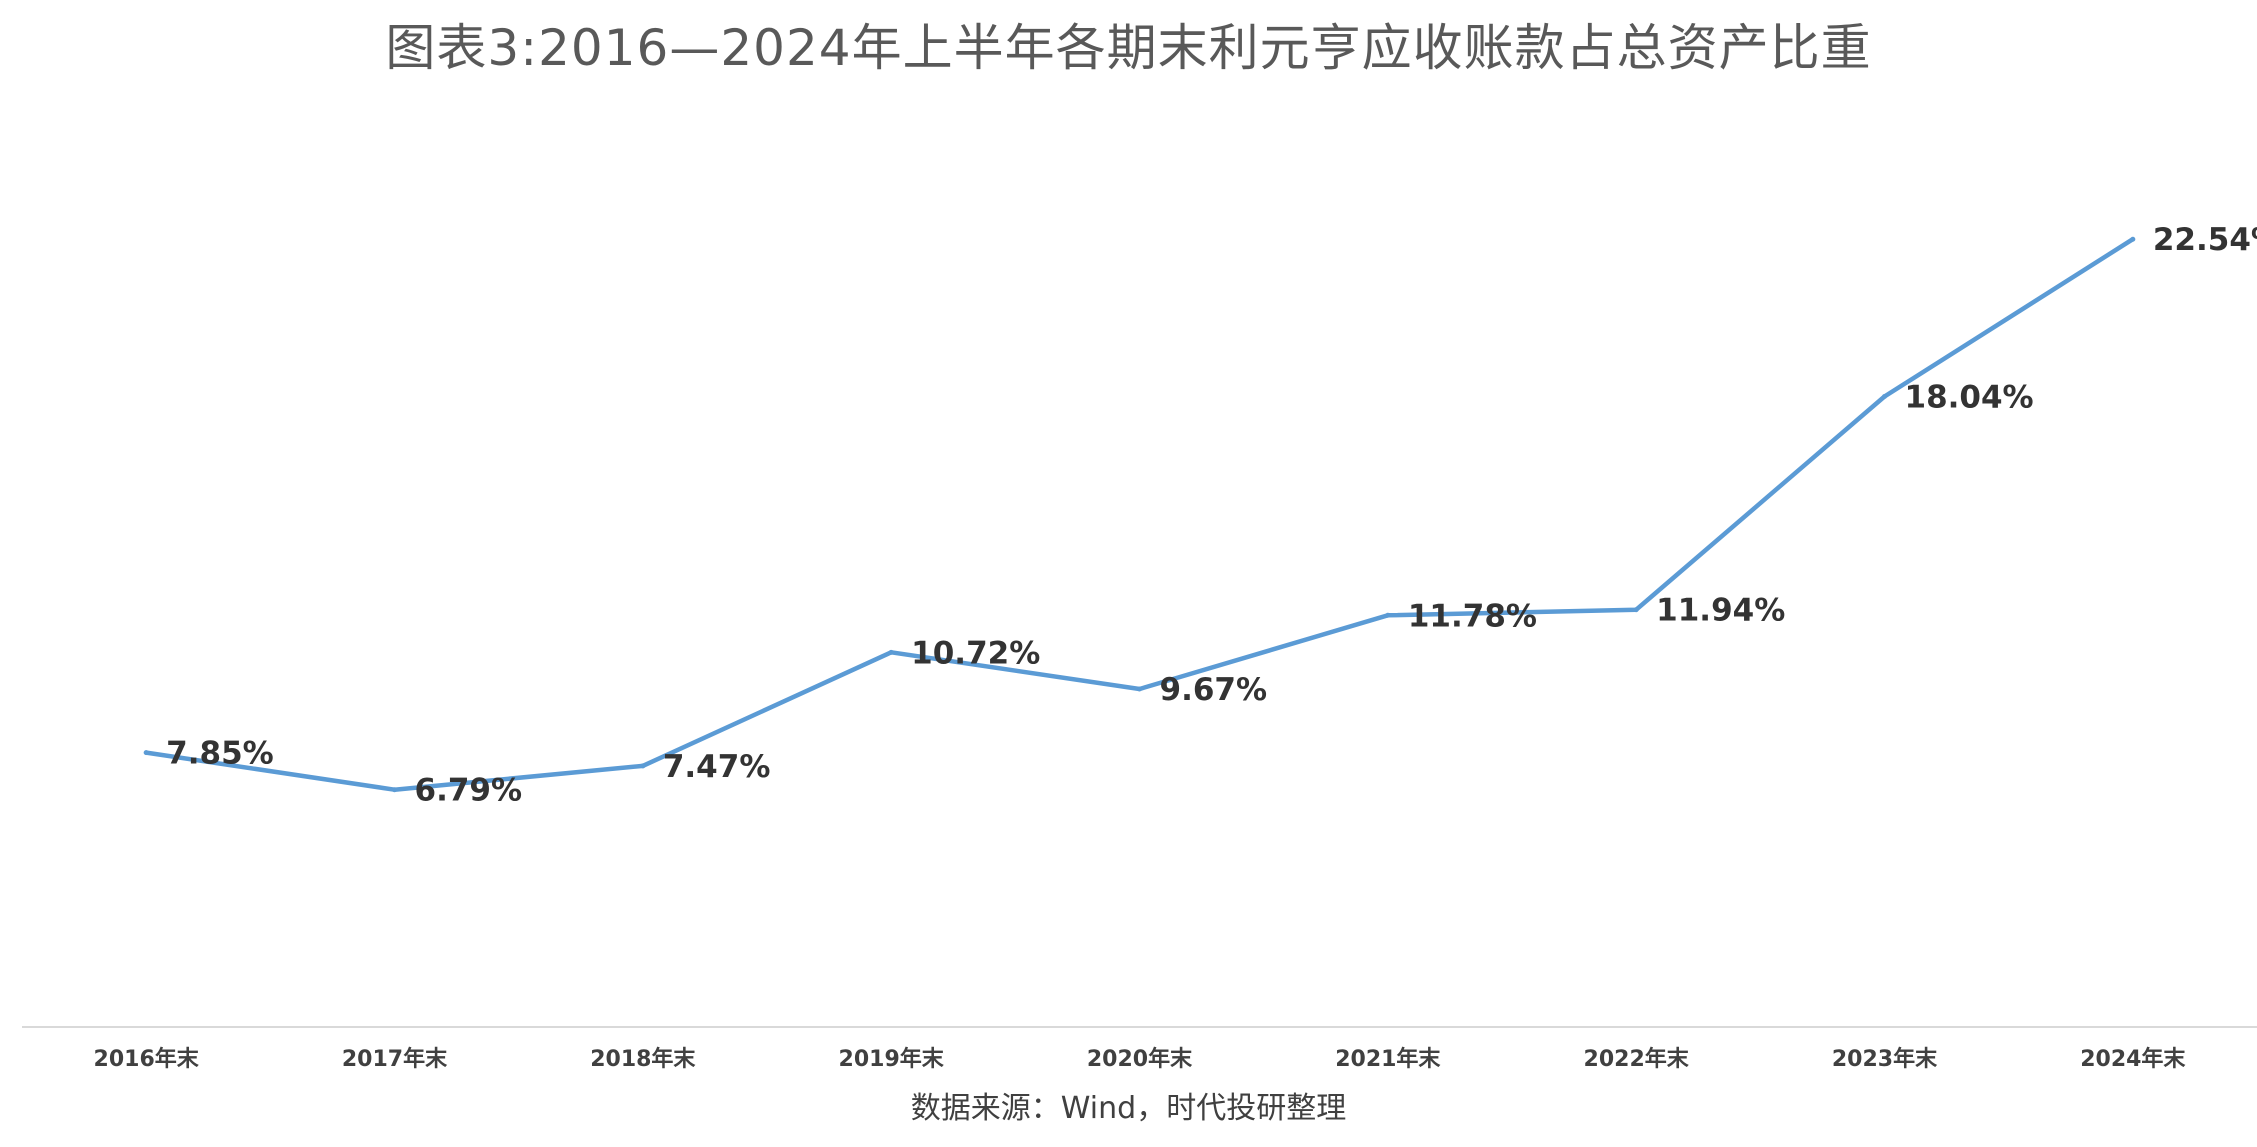 The image size is (2257, 1147). What do you see at coordinates (1637, 1059) in the screenshot?
I see `x-tick-label: 2022年末` at bounding box center [1637, 1059].